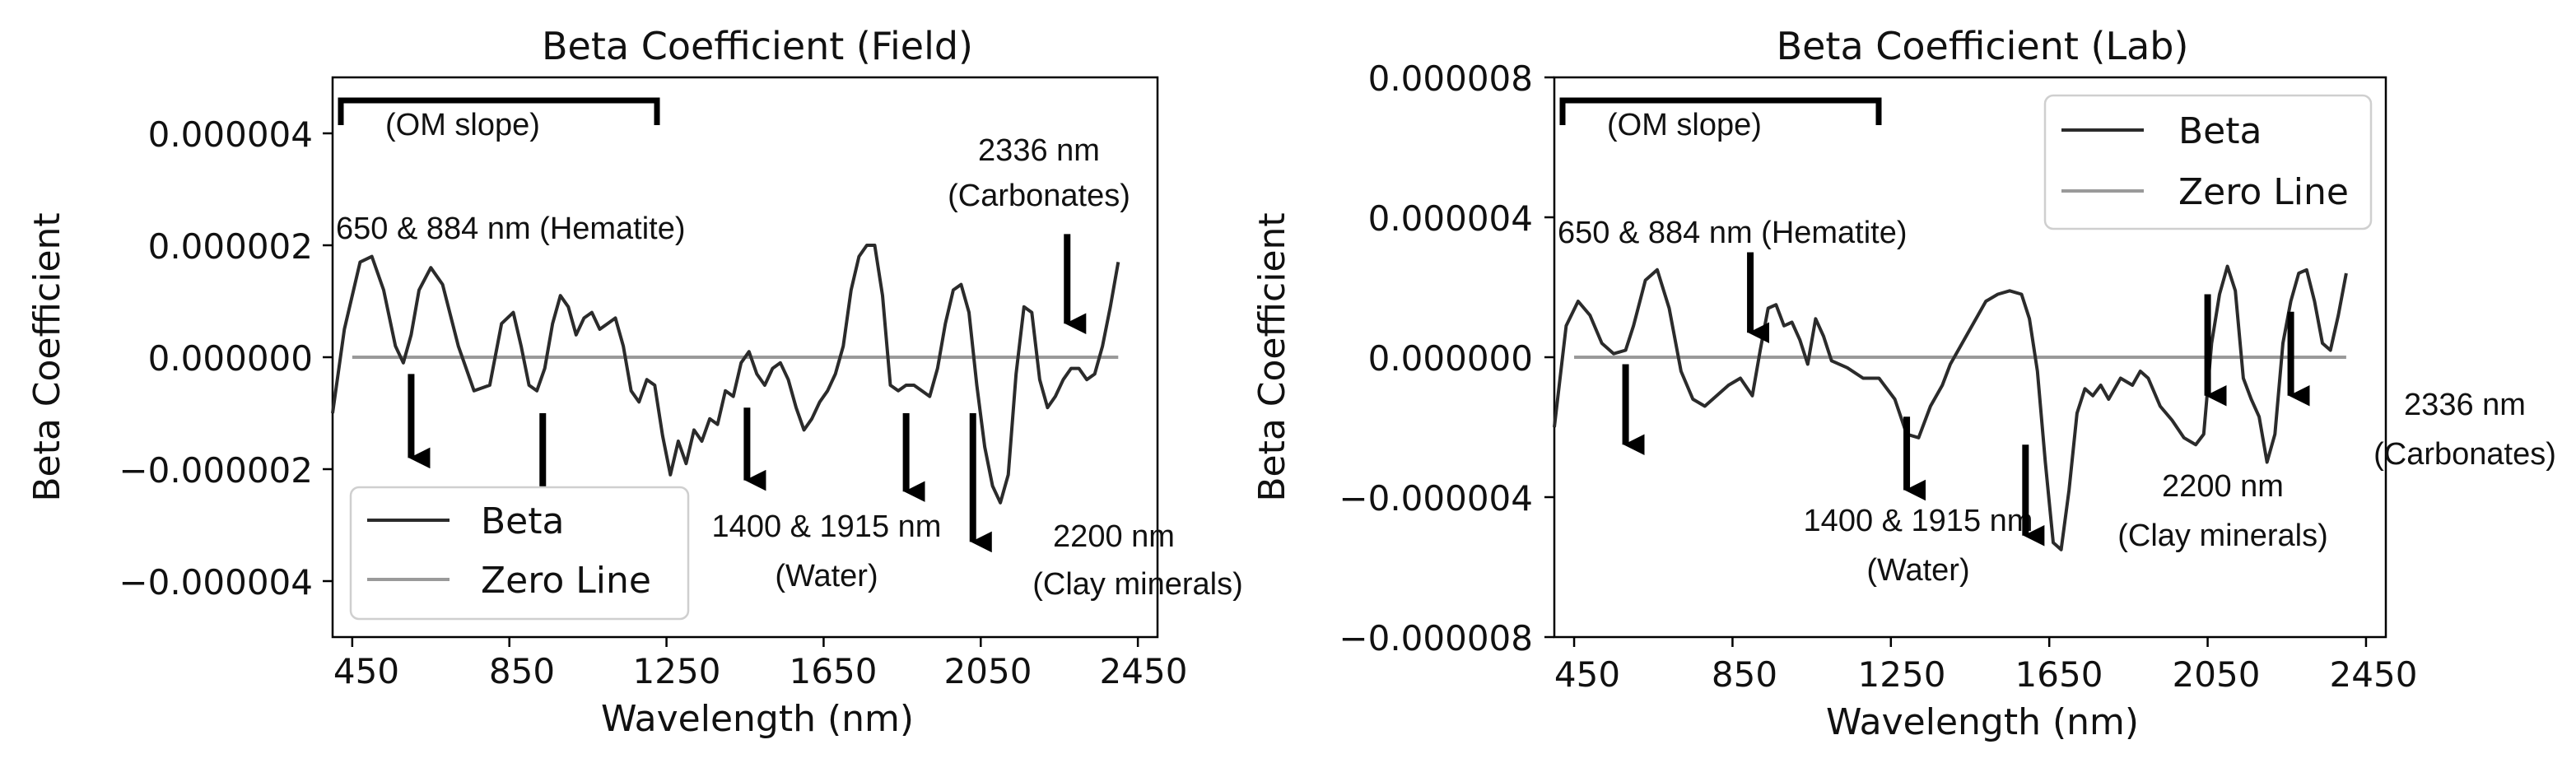 This screenshot has height=763, width=2576. What do you see at coordinates (1436, 638) in the screenshot?
I see `y-tick-label: −0.000008` at bounding box center [1436, 638].